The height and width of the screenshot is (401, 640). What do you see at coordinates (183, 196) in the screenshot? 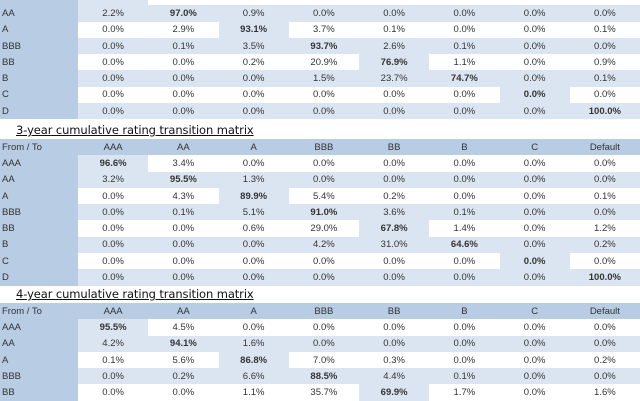
I see `table-cell: 4.3%` at bounding box center [183, 196].